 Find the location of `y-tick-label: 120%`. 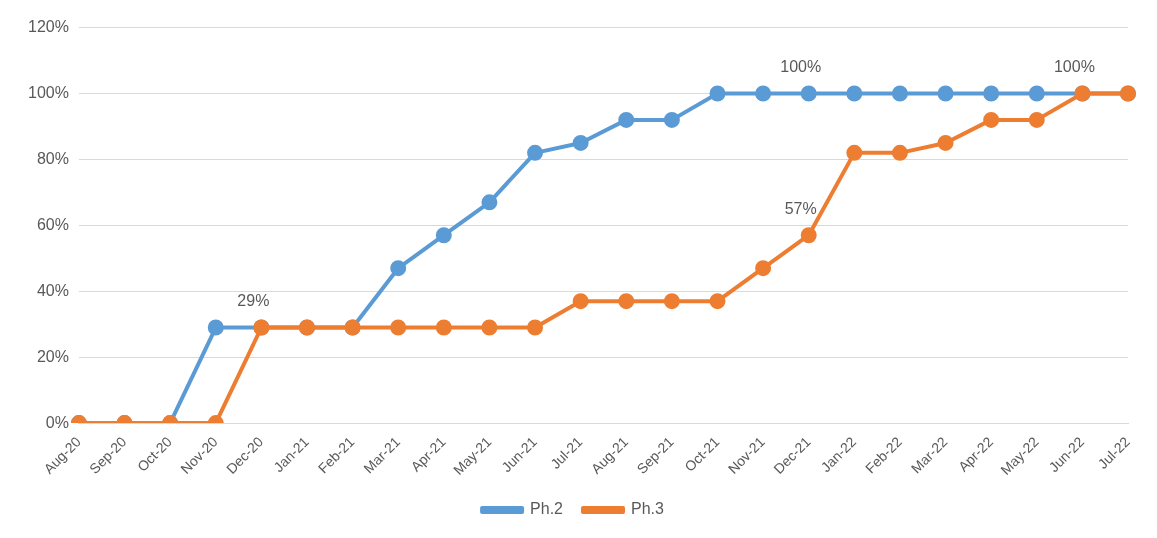

y-tick-label: 120% is located at coordinates (48, 27).